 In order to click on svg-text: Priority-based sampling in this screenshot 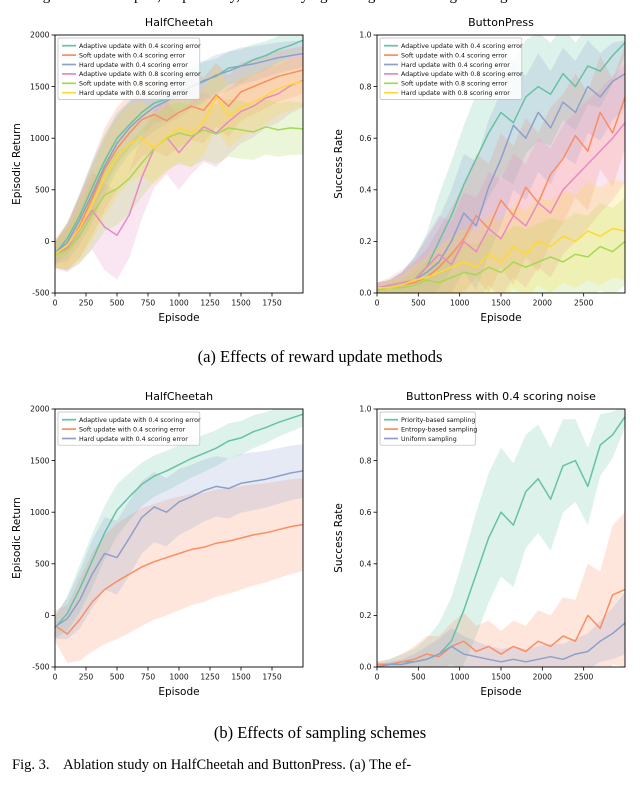, I will do `click(438, 420)`.